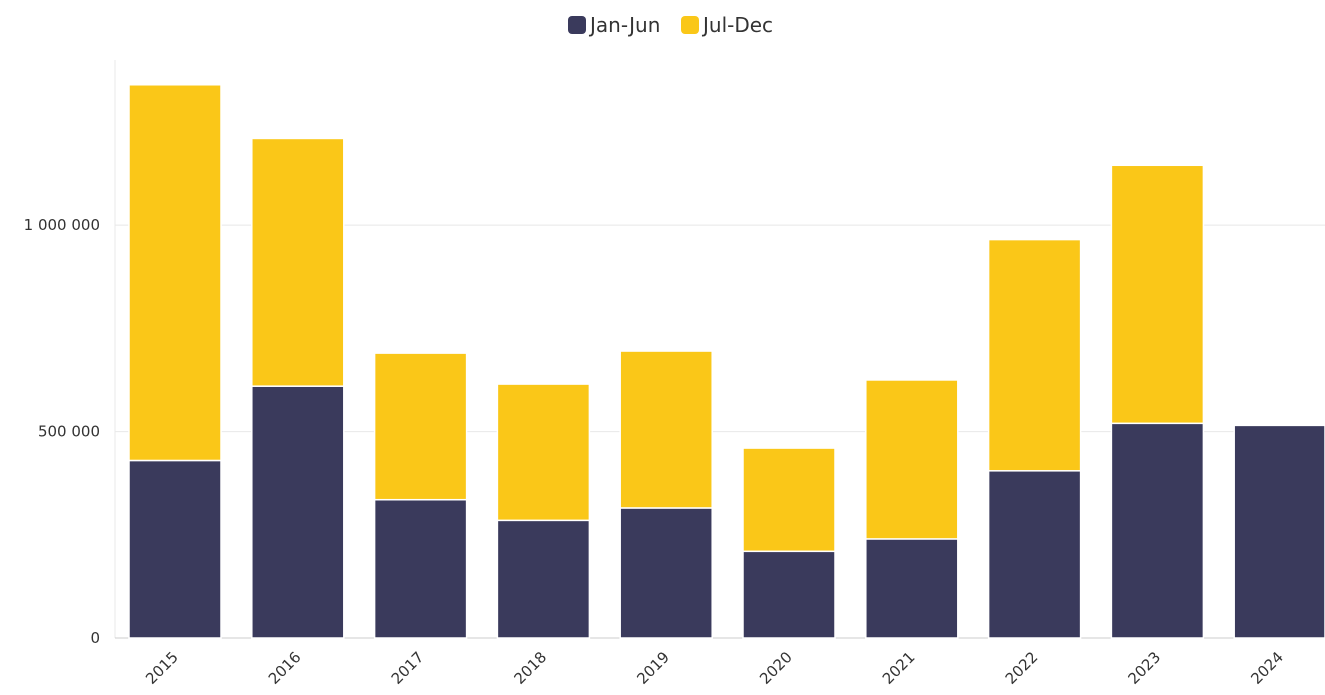 The height and width of the screenshot is (695, 1325). What do you see at coordinates (285, 668) in the screenshot?
I see `x-tick-label: 2016` at bounding box center [285, 668].